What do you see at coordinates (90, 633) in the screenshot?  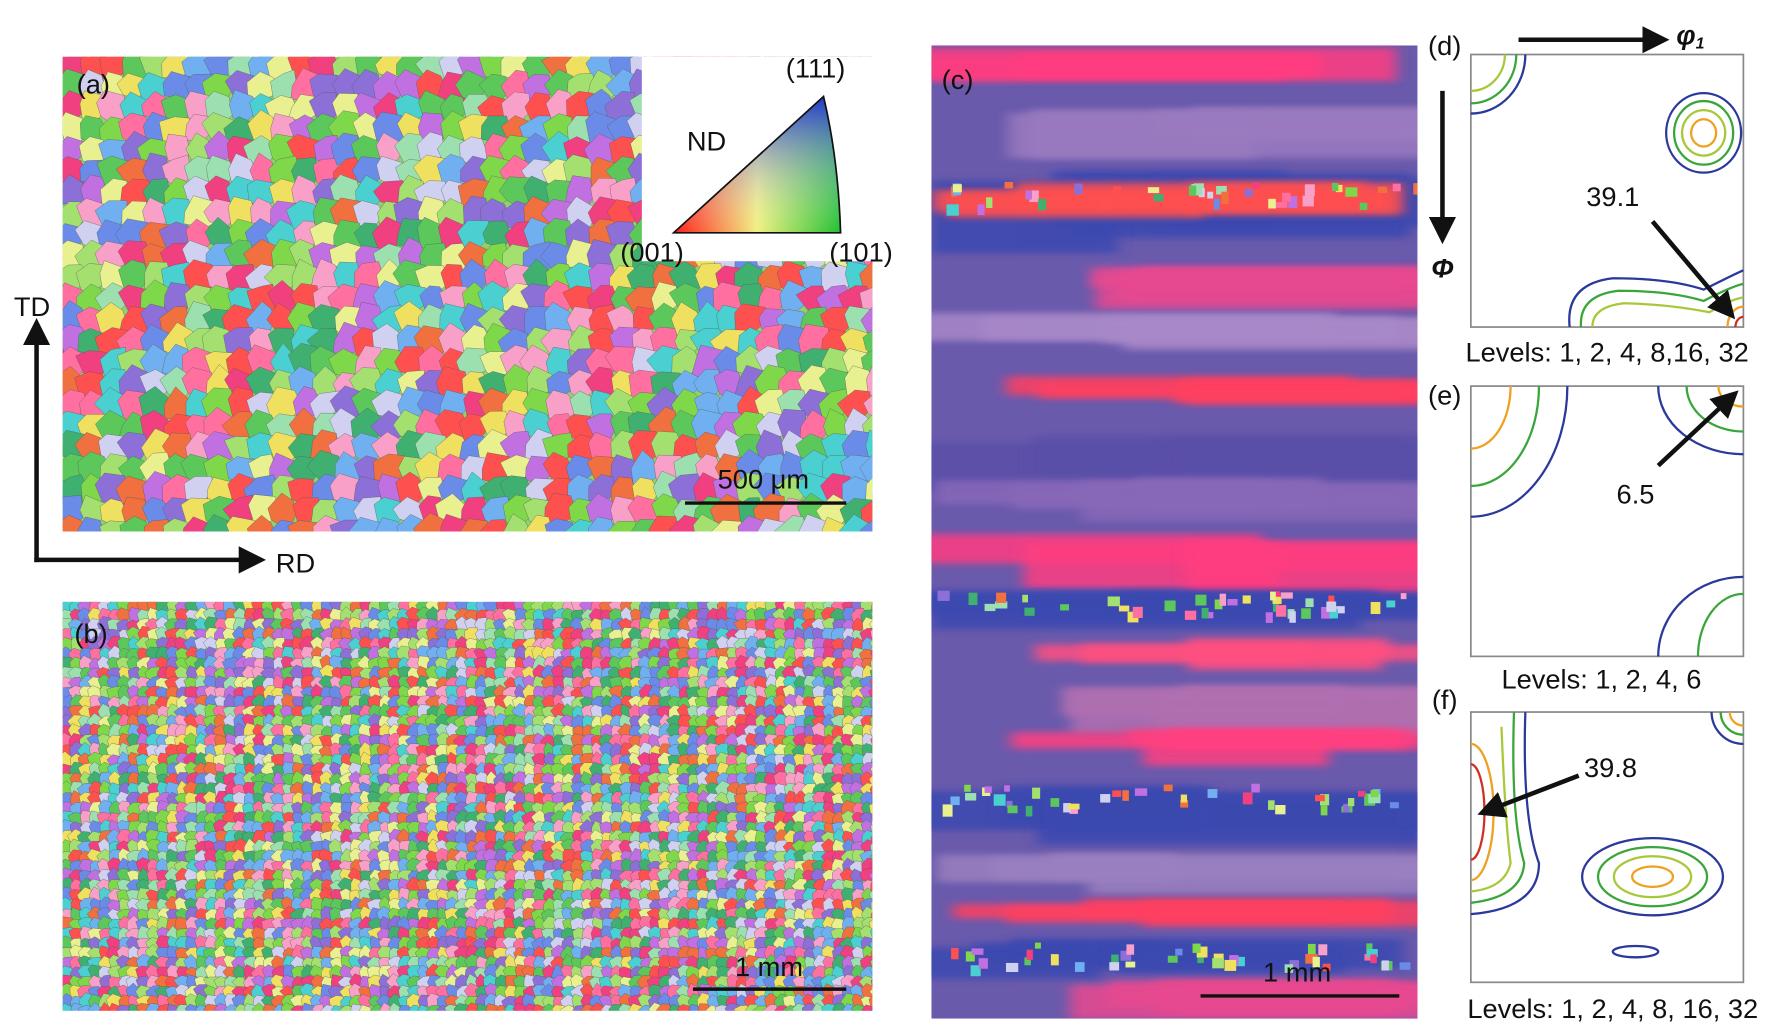 I see `panel-label: (b)` at bounding box center [90, 633].